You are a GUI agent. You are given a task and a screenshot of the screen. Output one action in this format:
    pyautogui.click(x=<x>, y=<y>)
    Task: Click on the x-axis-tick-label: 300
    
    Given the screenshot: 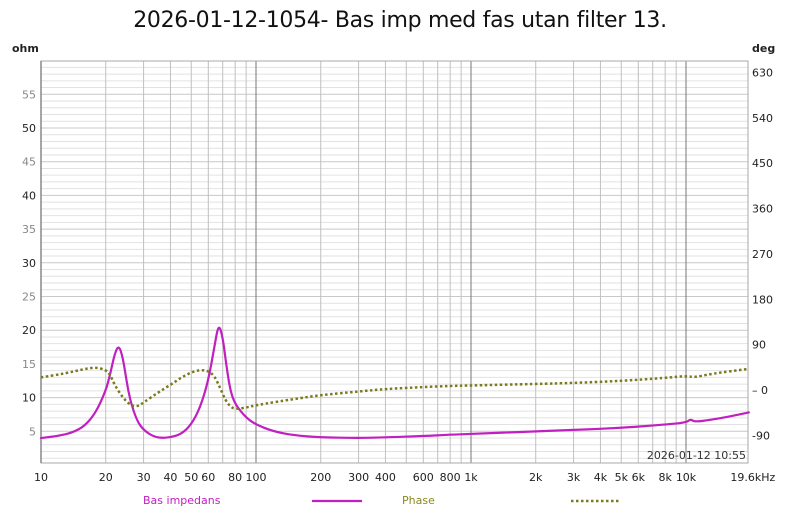 What is the action you would take?
    pyautogui.click(x=358, y=477)
    